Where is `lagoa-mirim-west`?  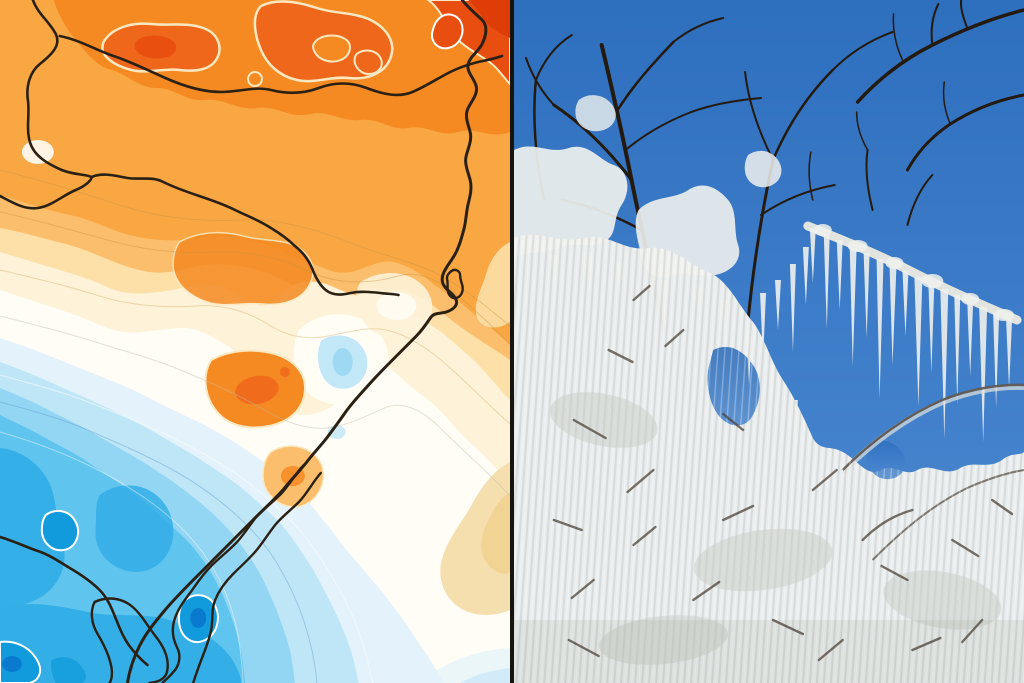
lagoa-mirim-west is located at coordinates (102, 641).